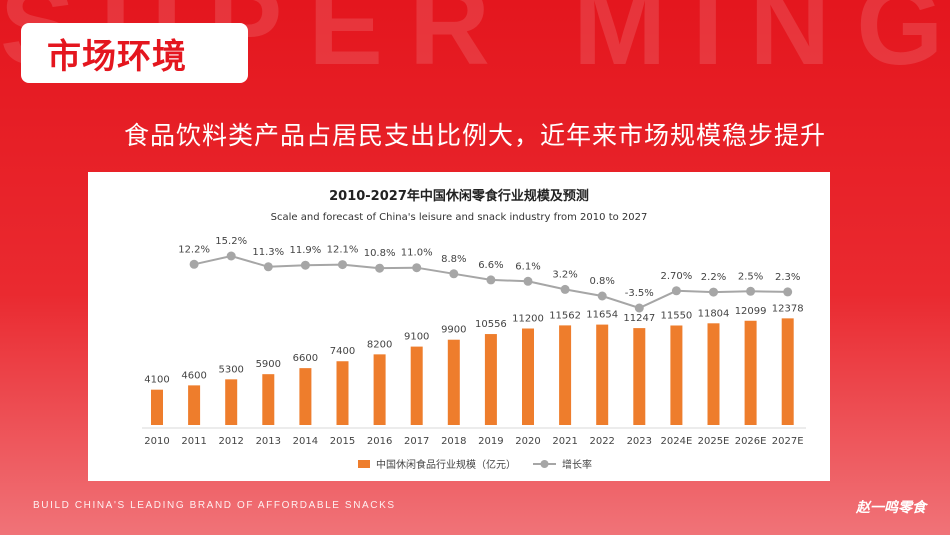 The width and height of the screenshot is (950, 535). I want to click on x-tick-2024E: 2024E, so click(677, 441).